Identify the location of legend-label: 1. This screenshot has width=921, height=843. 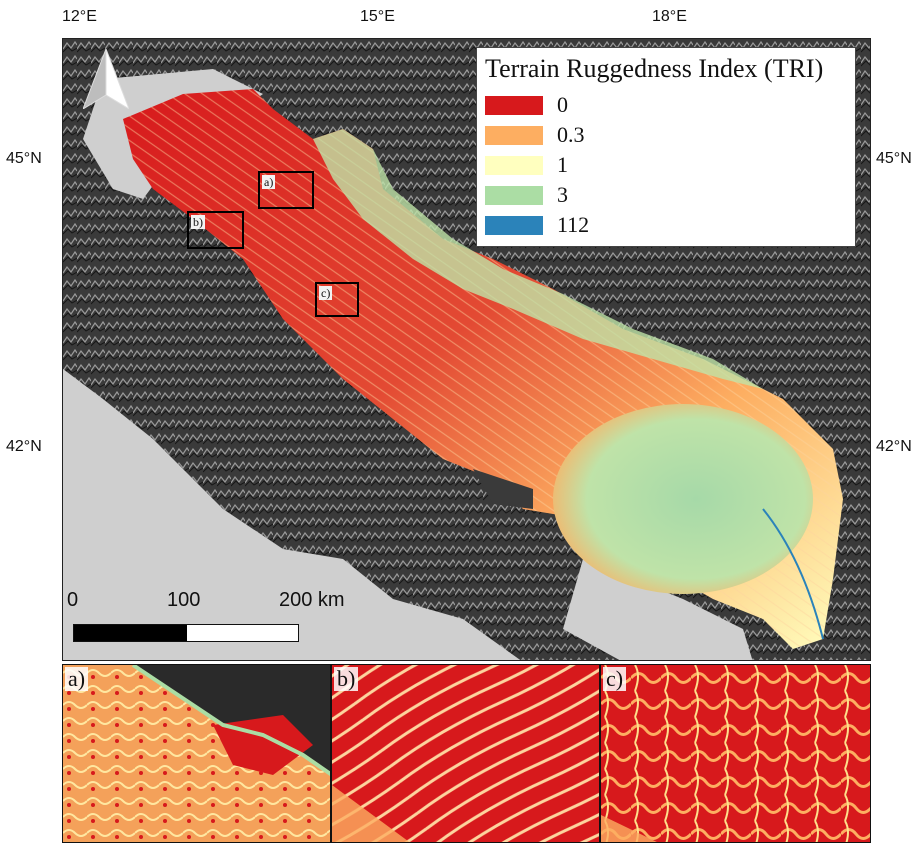
(562, 164).